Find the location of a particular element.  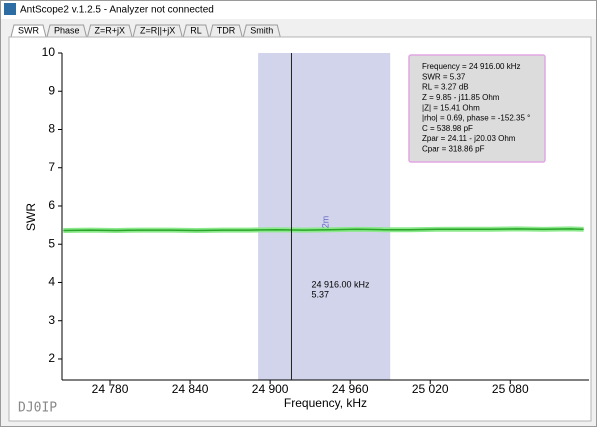

y-tick-label: 8 is located at coordinates (51, 129).